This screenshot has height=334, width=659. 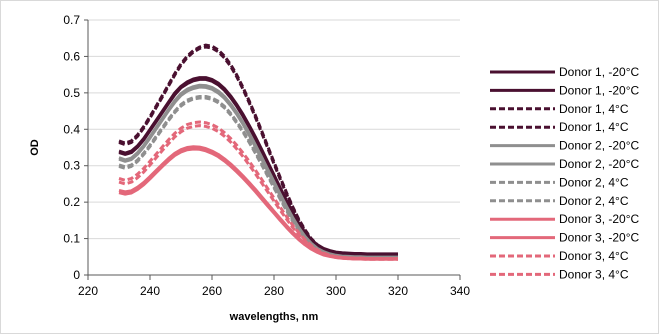 What do you see at coordinates (88, 291) in the screenshot?
I see `x-tick-label: 220` at bounding box center [88, 291].